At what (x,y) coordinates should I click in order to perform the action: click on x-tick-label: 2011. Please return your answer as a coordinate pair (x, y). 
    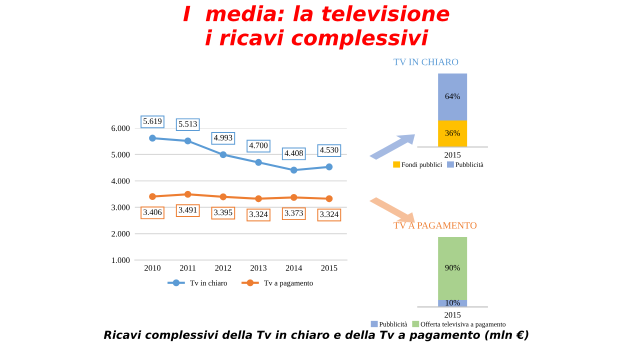
    Looking at the image, I should click on (188, 268).